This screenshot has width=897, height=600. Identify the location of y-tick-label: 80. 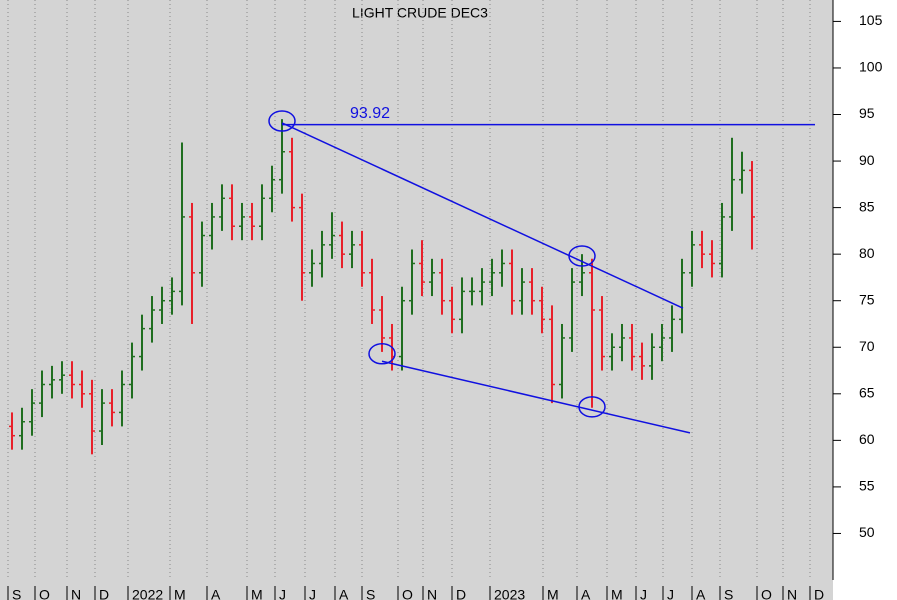
(867, 253).